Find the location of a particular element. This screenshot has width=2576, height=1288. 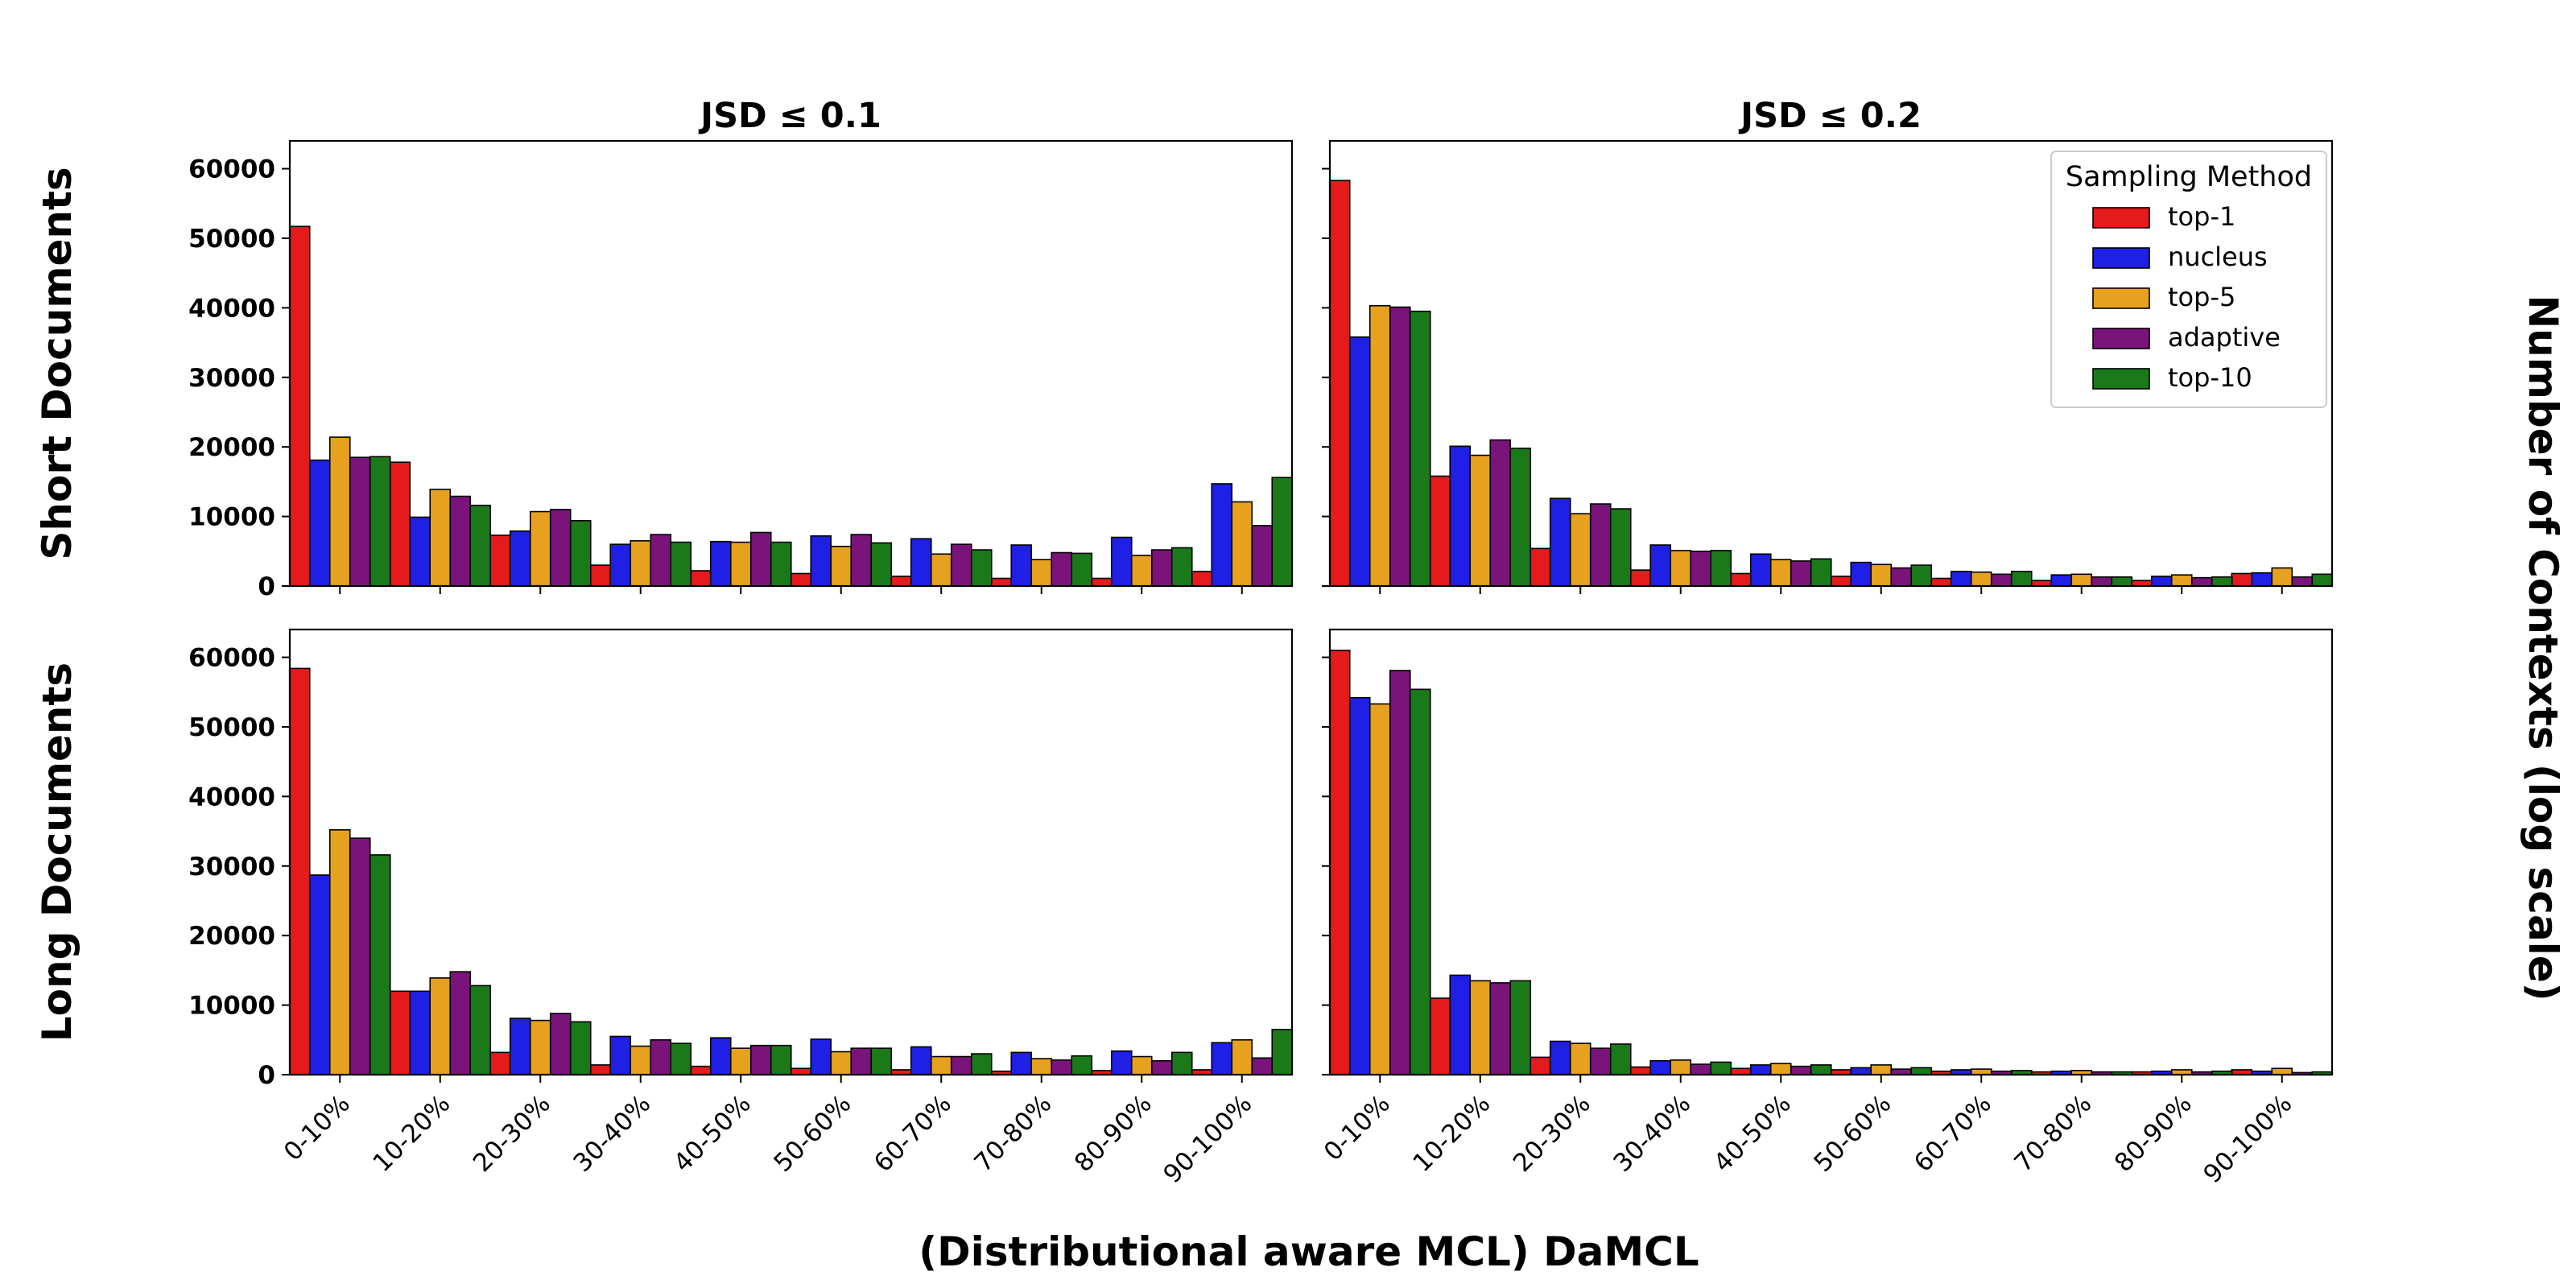

y-axis-label: Number of Contexts (log scale) is located at coordinates (2543, 648).